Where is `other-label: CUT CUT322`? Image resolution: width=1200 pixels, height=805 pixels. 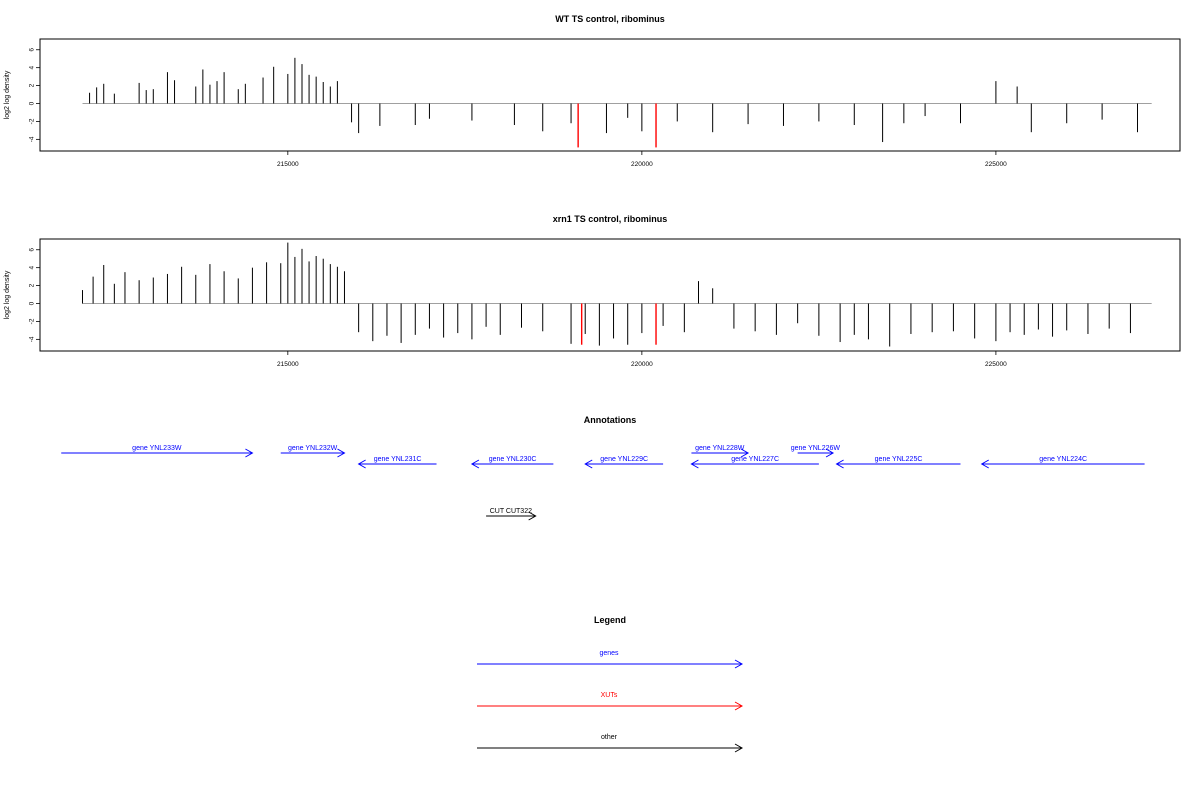
other-label: CUT CUT322 is located at coordinates (511, 511).